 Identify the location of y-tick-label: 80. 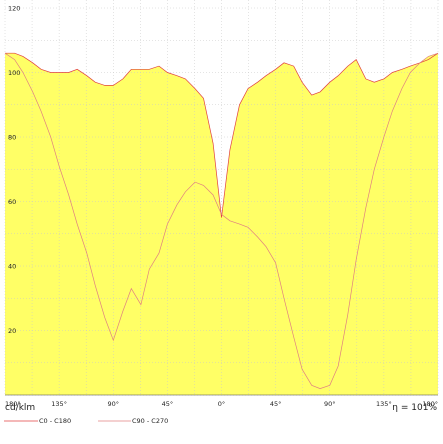
(12, 138).